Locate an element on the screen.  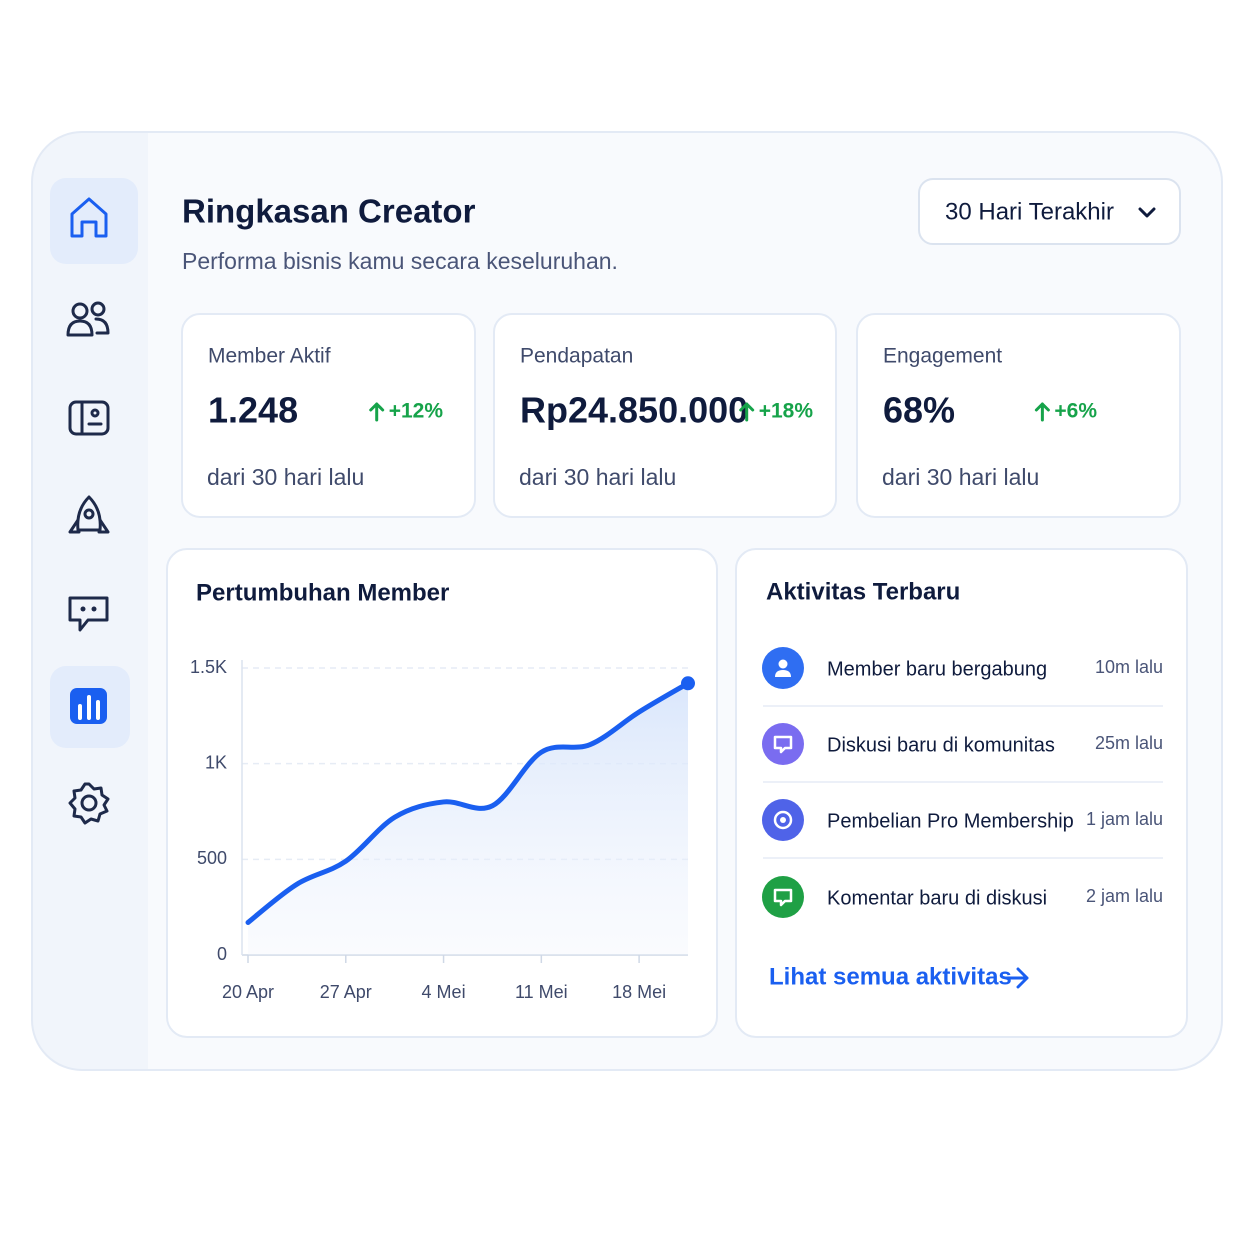
activity-card is located at coordinates (961, 793).